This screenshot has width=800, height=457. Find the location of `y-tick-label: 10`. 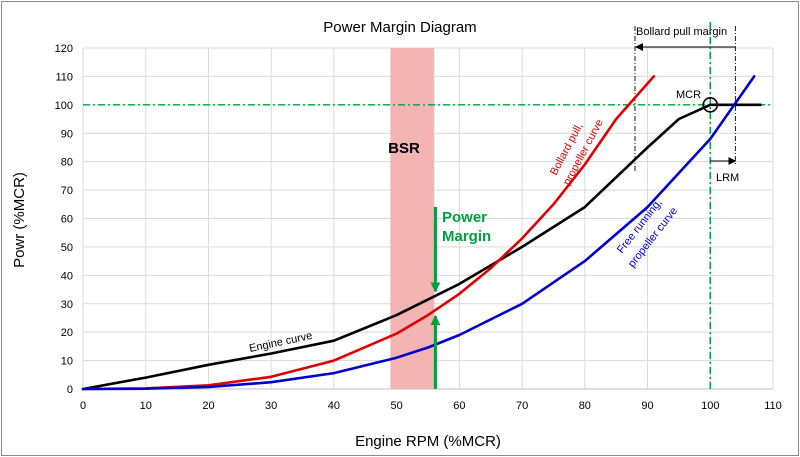

y-tick-label: 10 is located at coordinates (67, 362).